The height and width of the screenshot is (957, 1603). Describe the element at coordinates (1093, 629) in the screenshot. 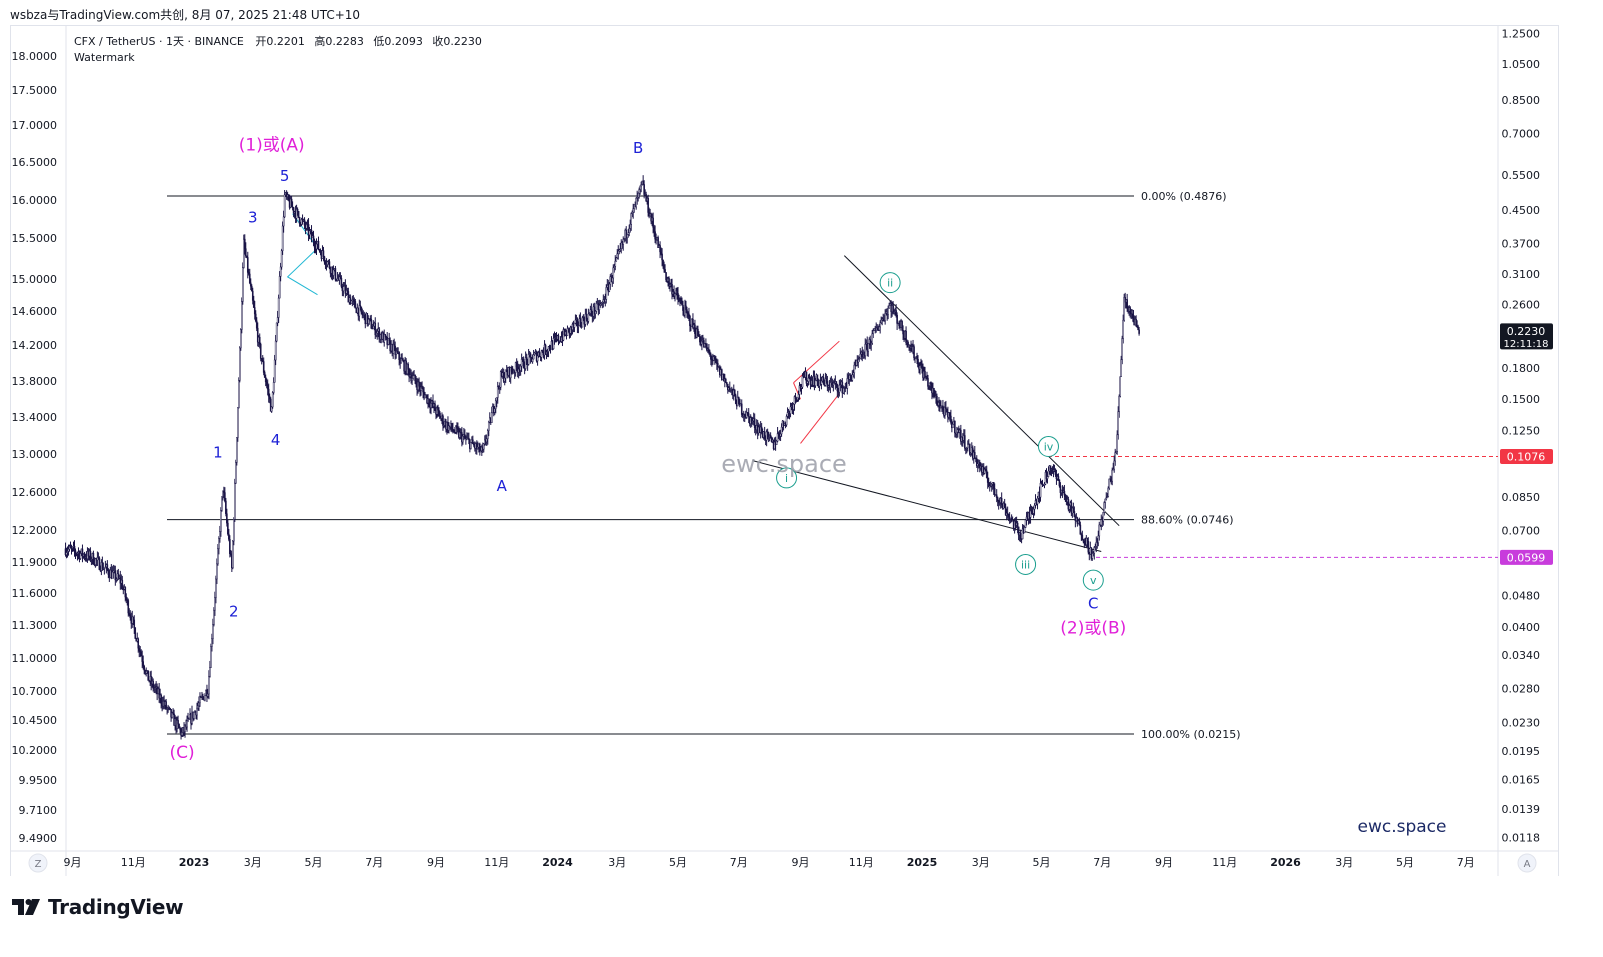

I see `wave-label-10: (2)或(B)` at that location.